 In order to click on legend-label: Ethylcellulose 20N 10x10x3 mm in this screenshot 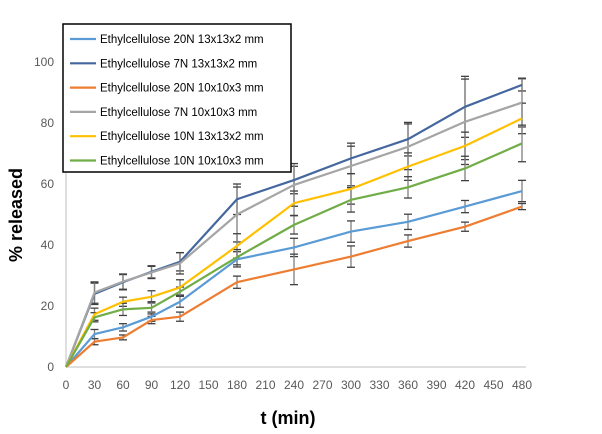, I will do `click(182, 89)`.